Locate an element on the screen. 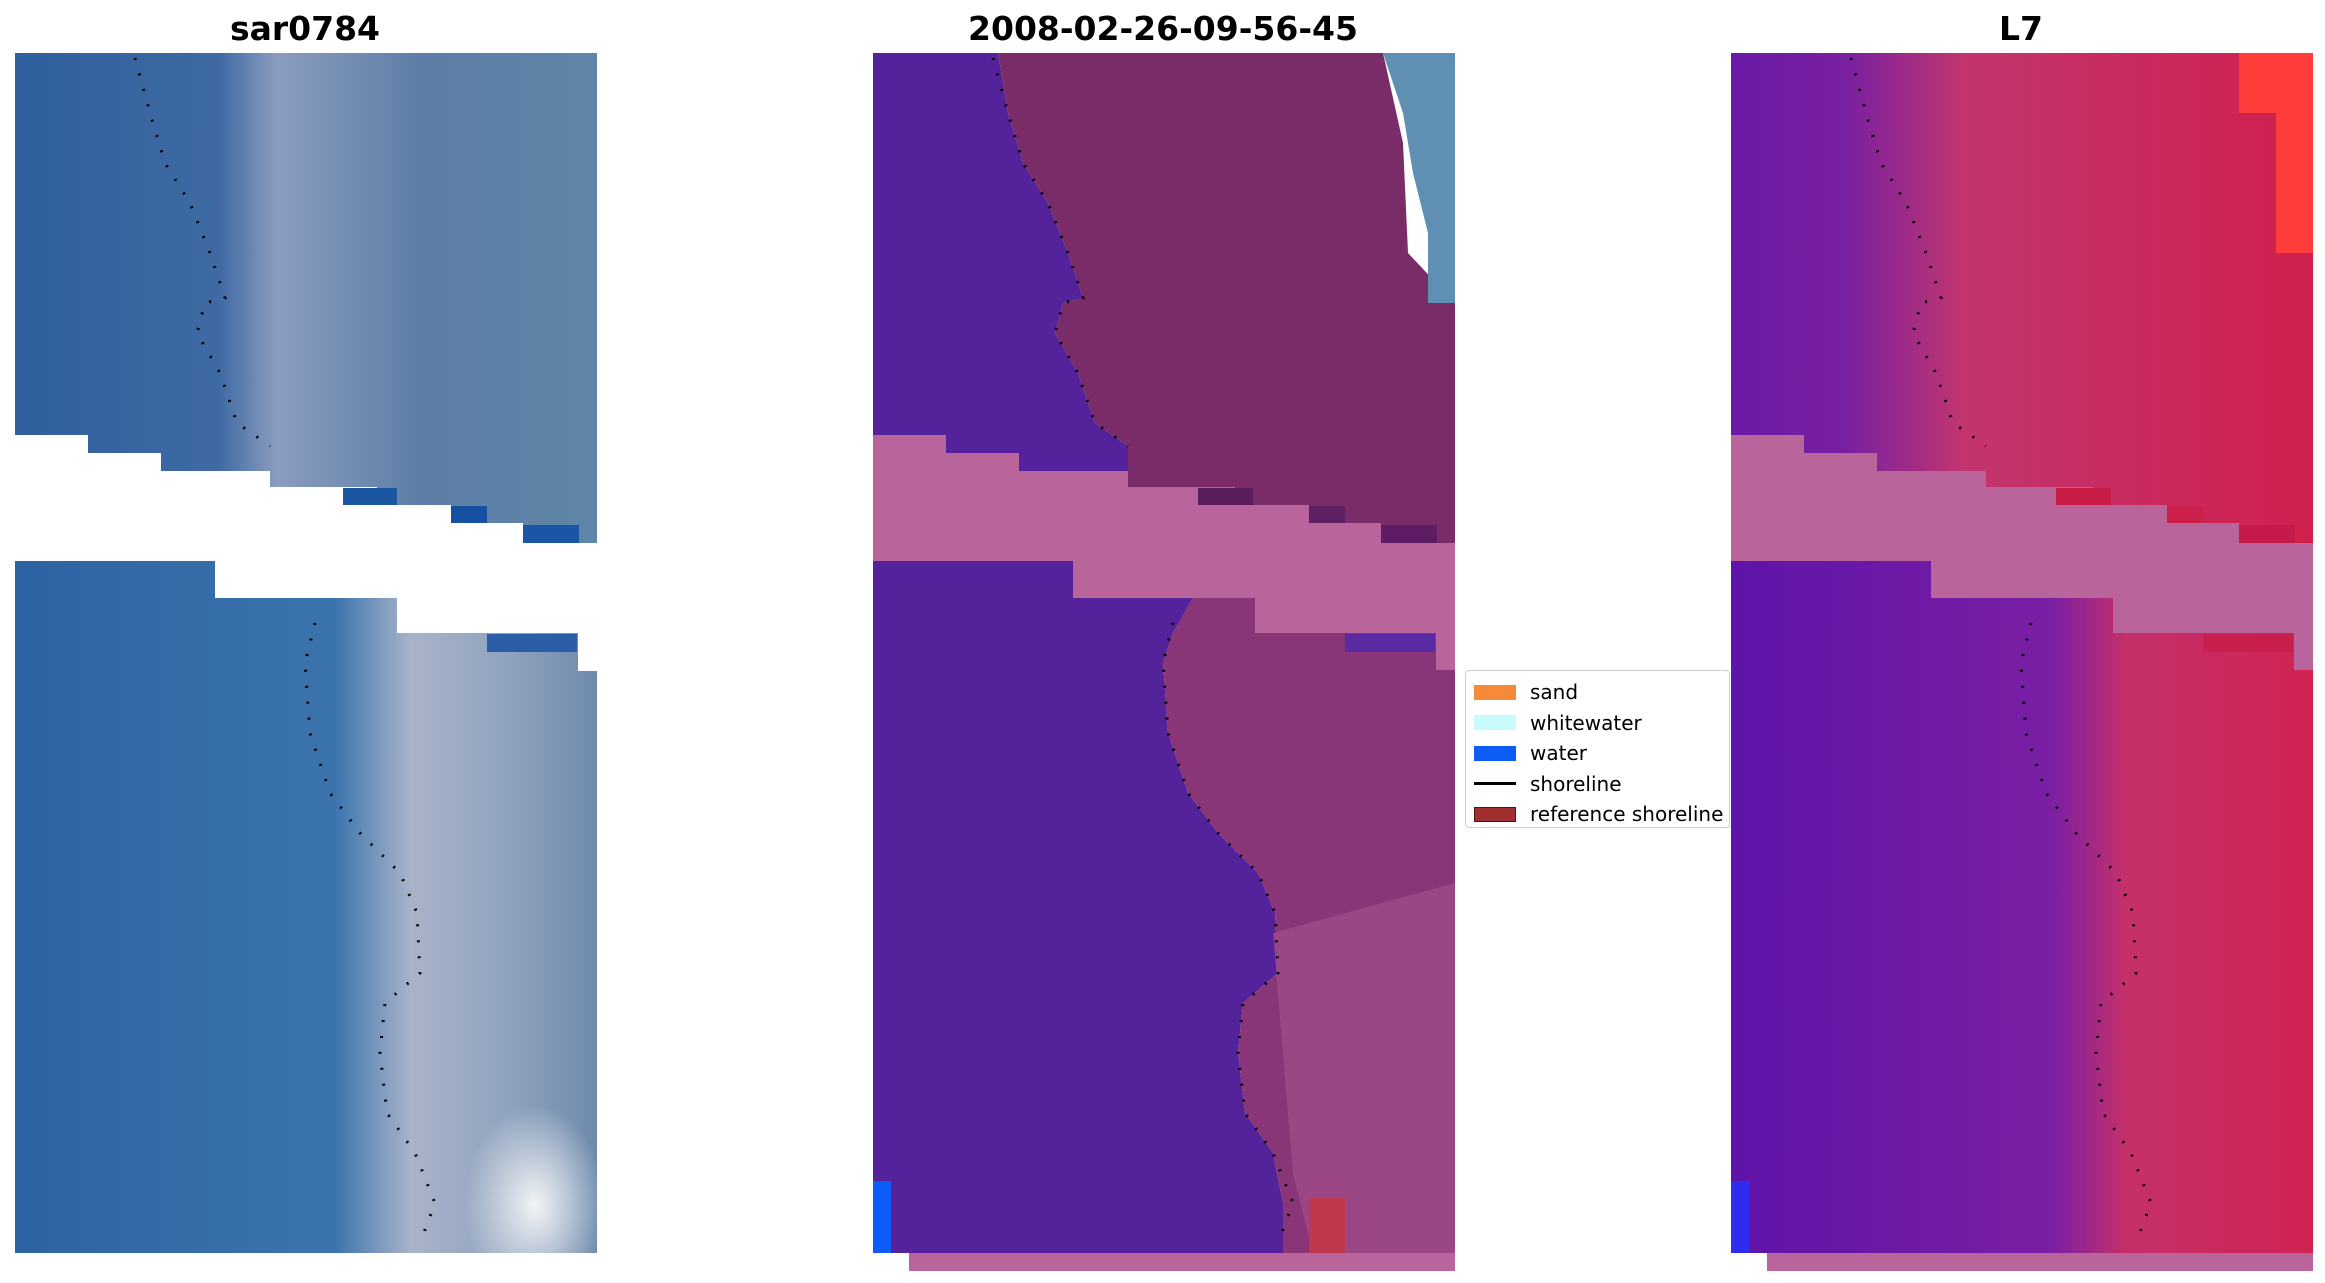  legend-label-whitewater: whitewater is located at coordinates (1586, 722).